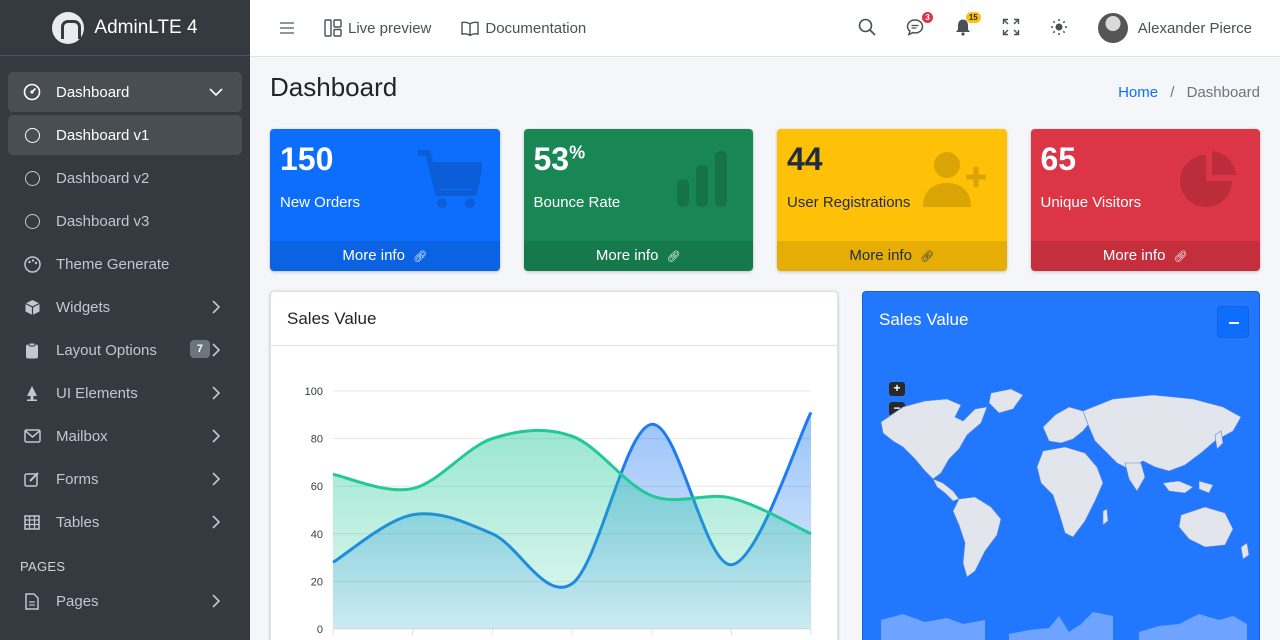  I want to click on search-icon, so click(868, 28).